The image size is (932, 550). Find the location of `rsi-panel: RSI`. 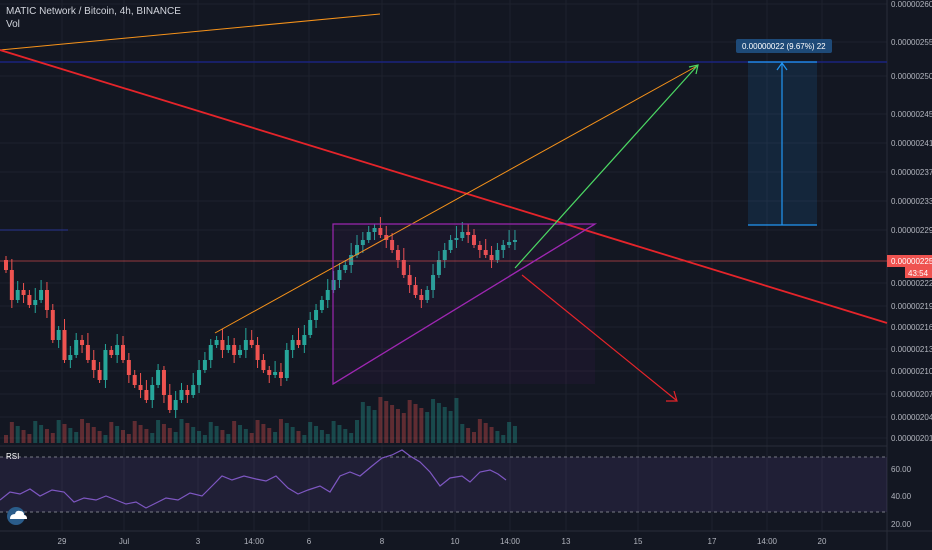

rsi-panel: RSI is located at coordinates (443, 487).